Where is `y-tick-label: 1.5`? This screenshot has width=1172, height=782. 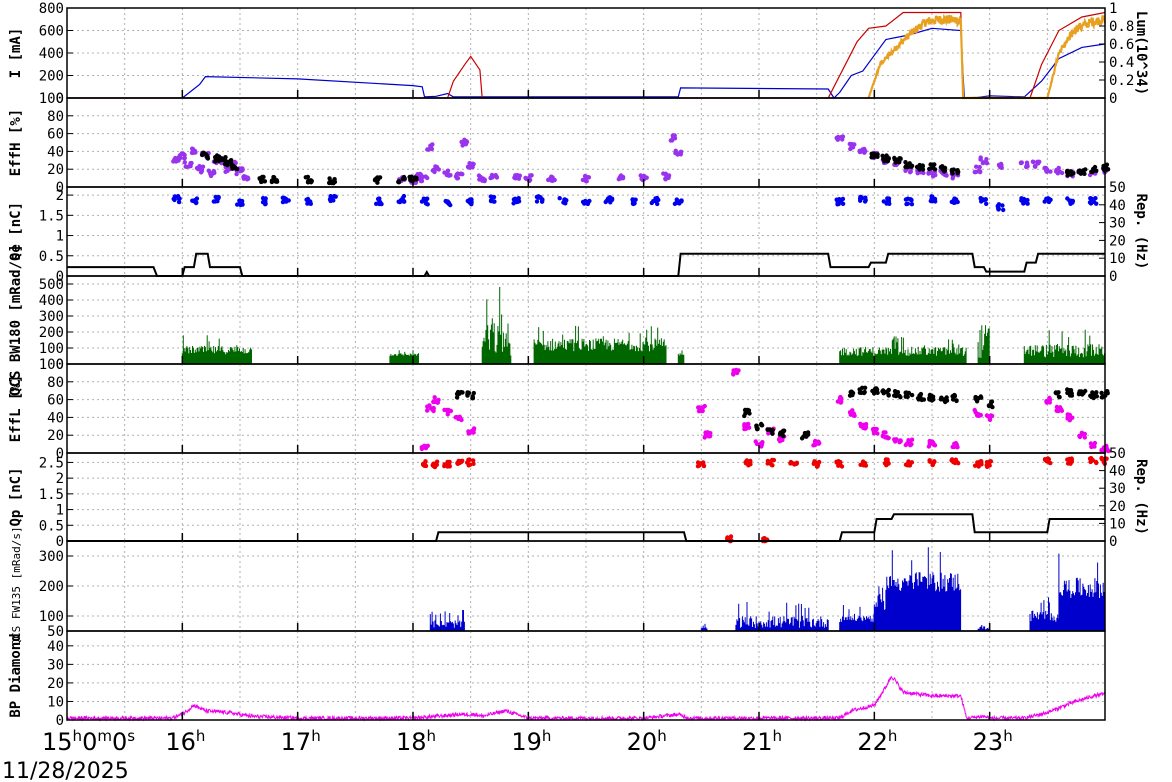 y-tick-label: 1.5 is located at coordinates (51, 216).